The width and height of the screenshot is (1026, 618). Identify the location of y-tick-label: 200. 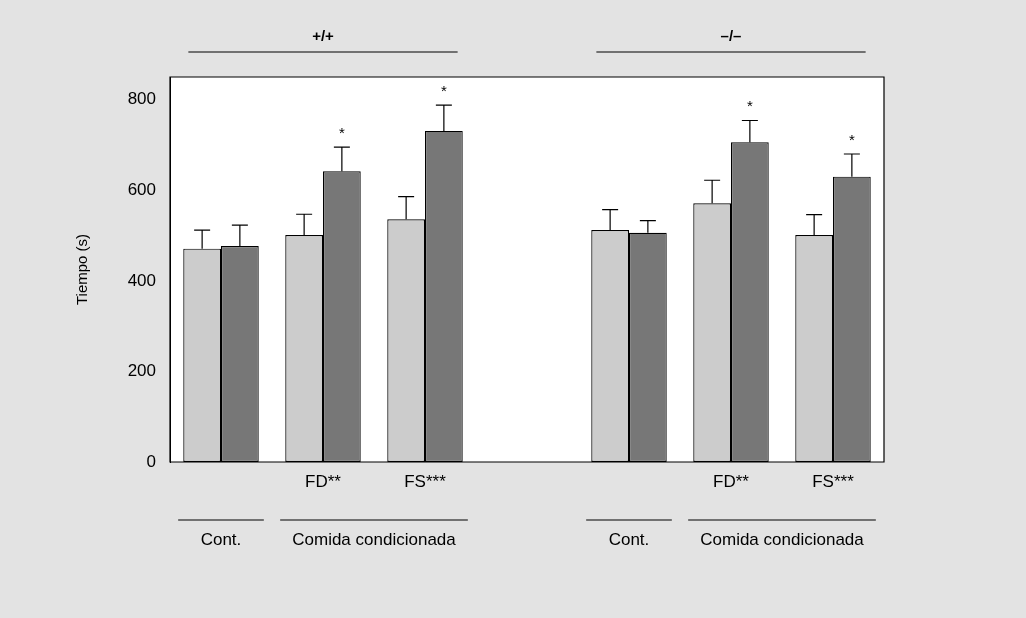
(141, 371).